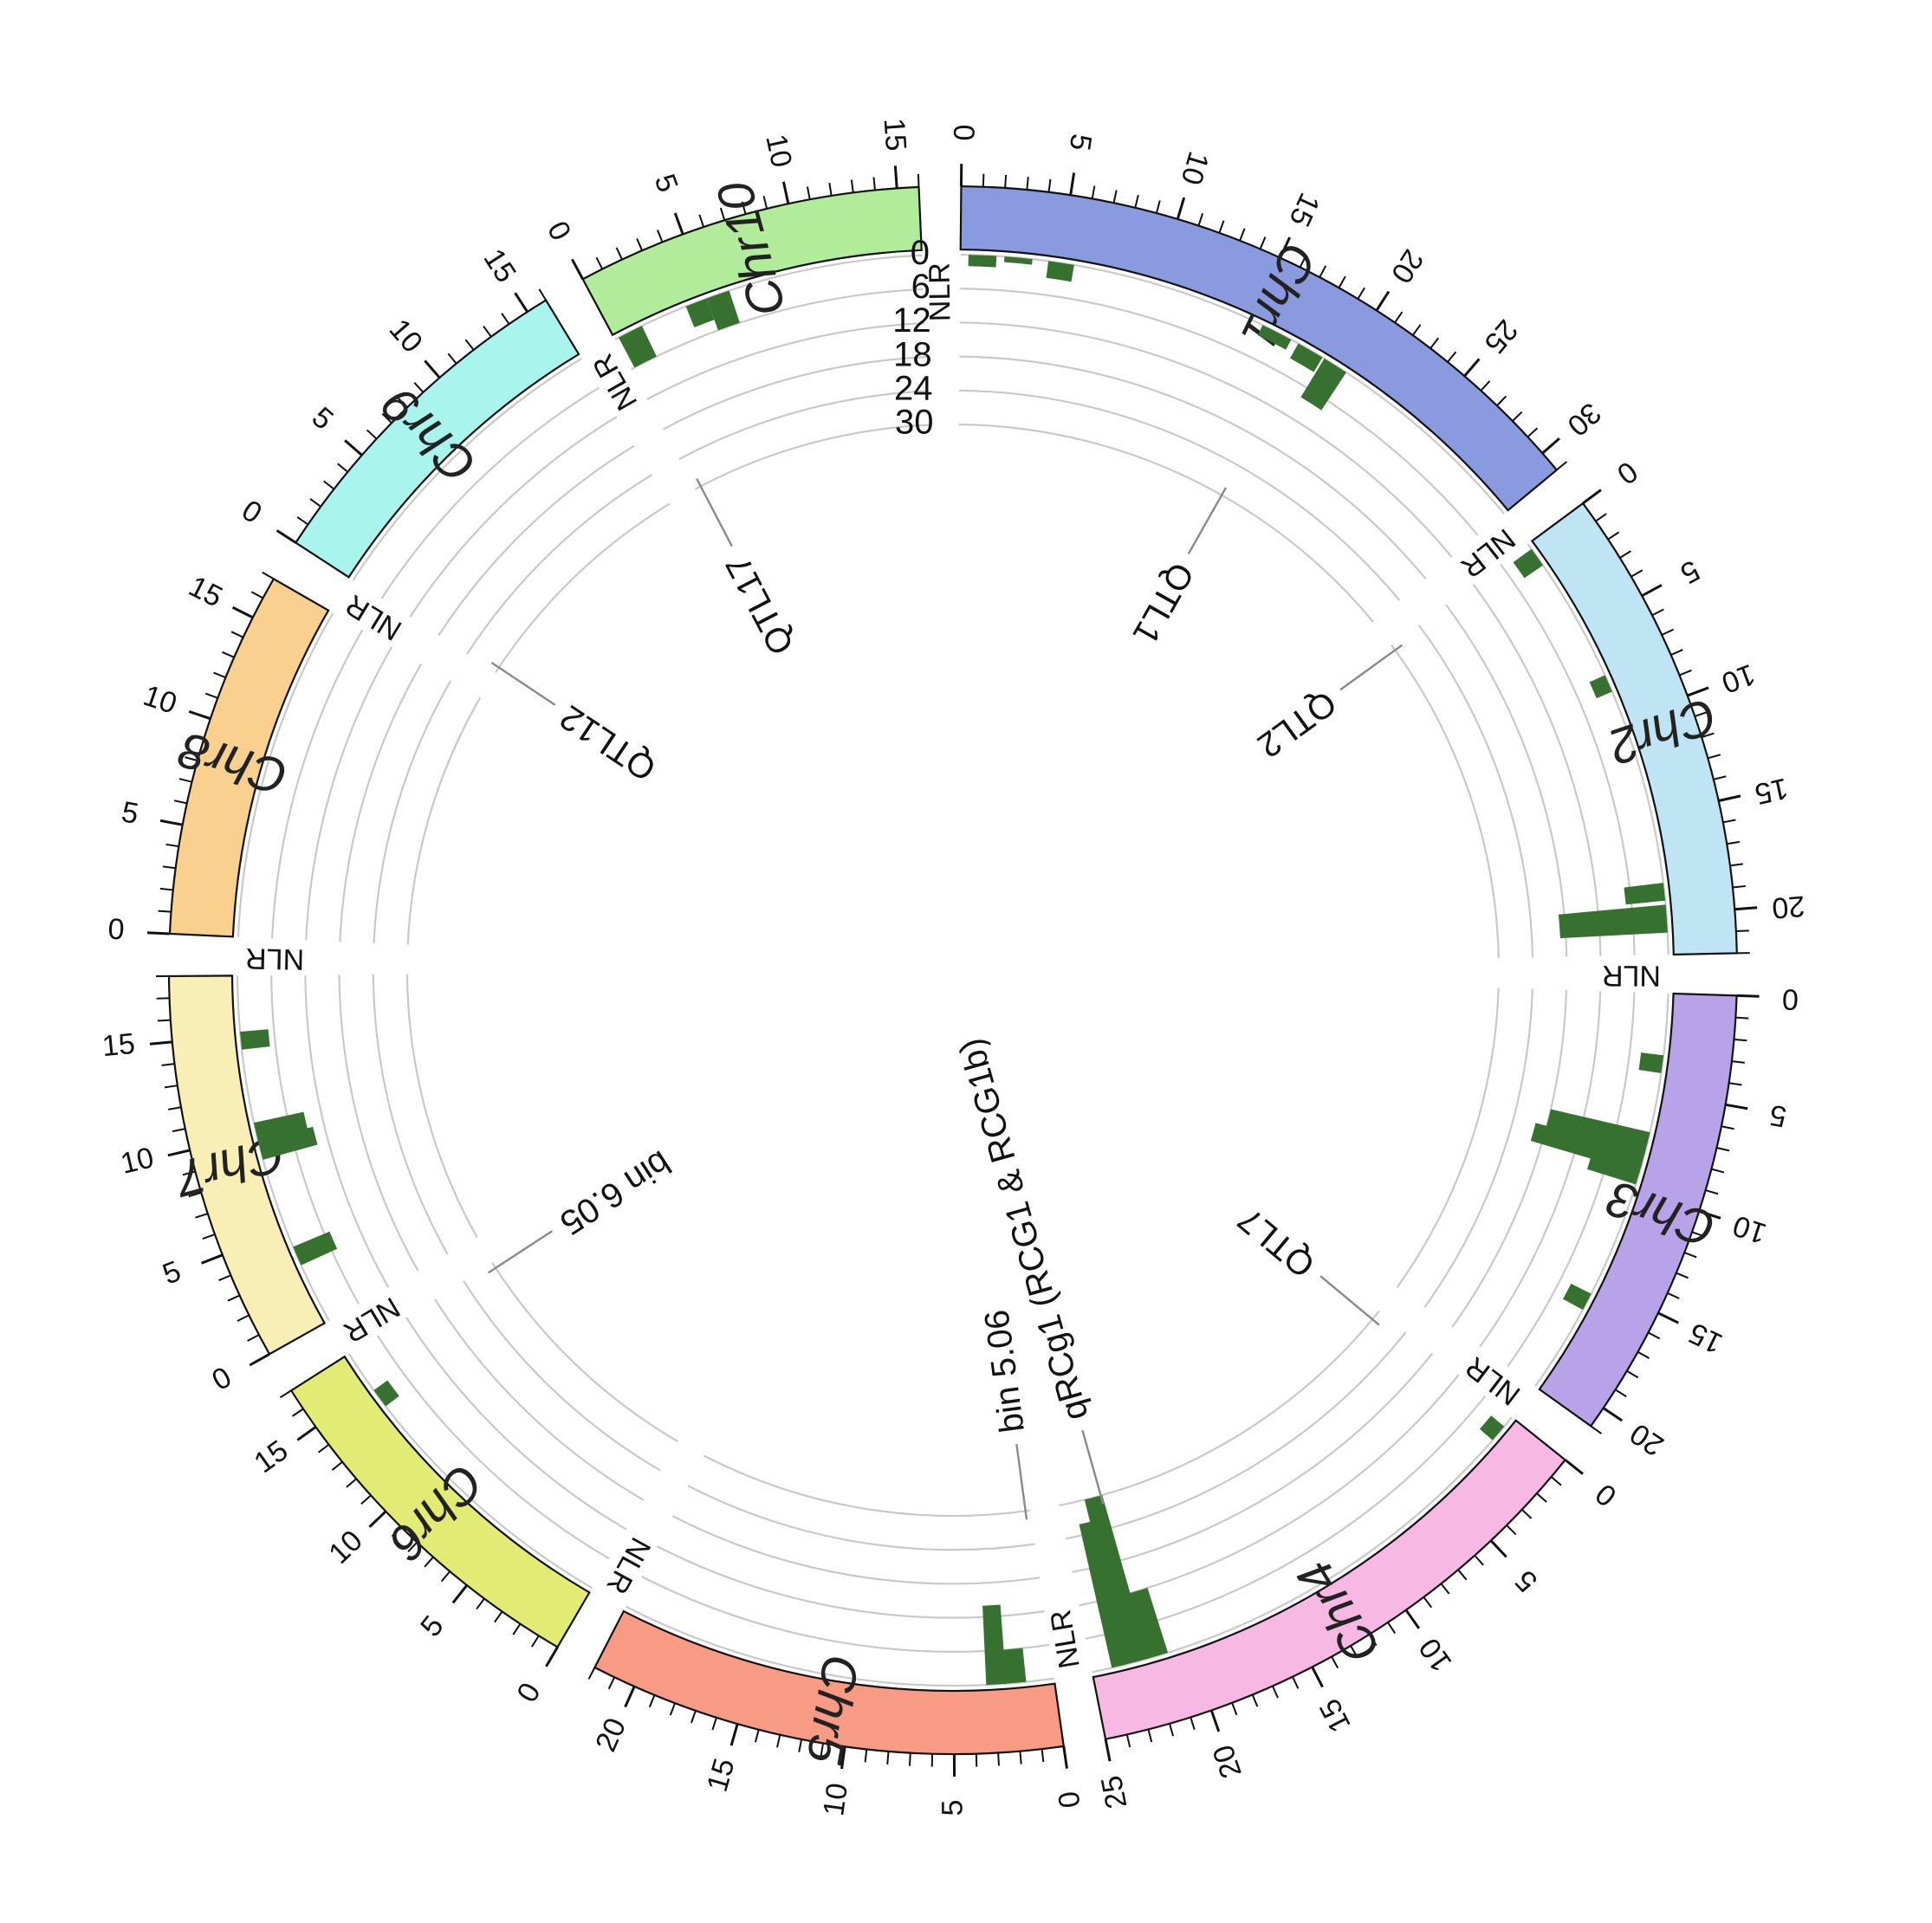 This screenshot has height=1923, width=1932. Describe the element at coordinates (1330, 1580) in the screenshot. I see `chromosome-band-chr4` at that location.